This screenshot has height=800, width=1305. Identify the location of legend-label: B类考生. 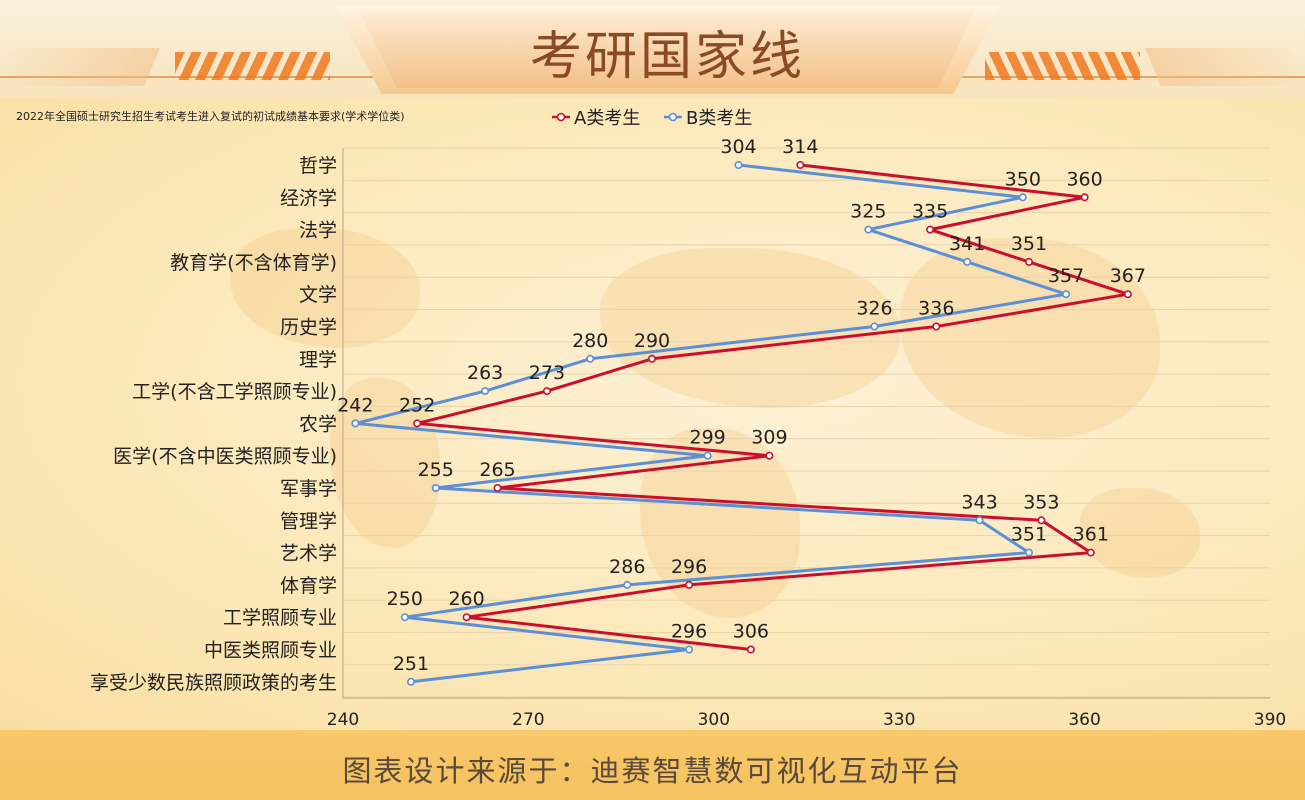
(719, 118).